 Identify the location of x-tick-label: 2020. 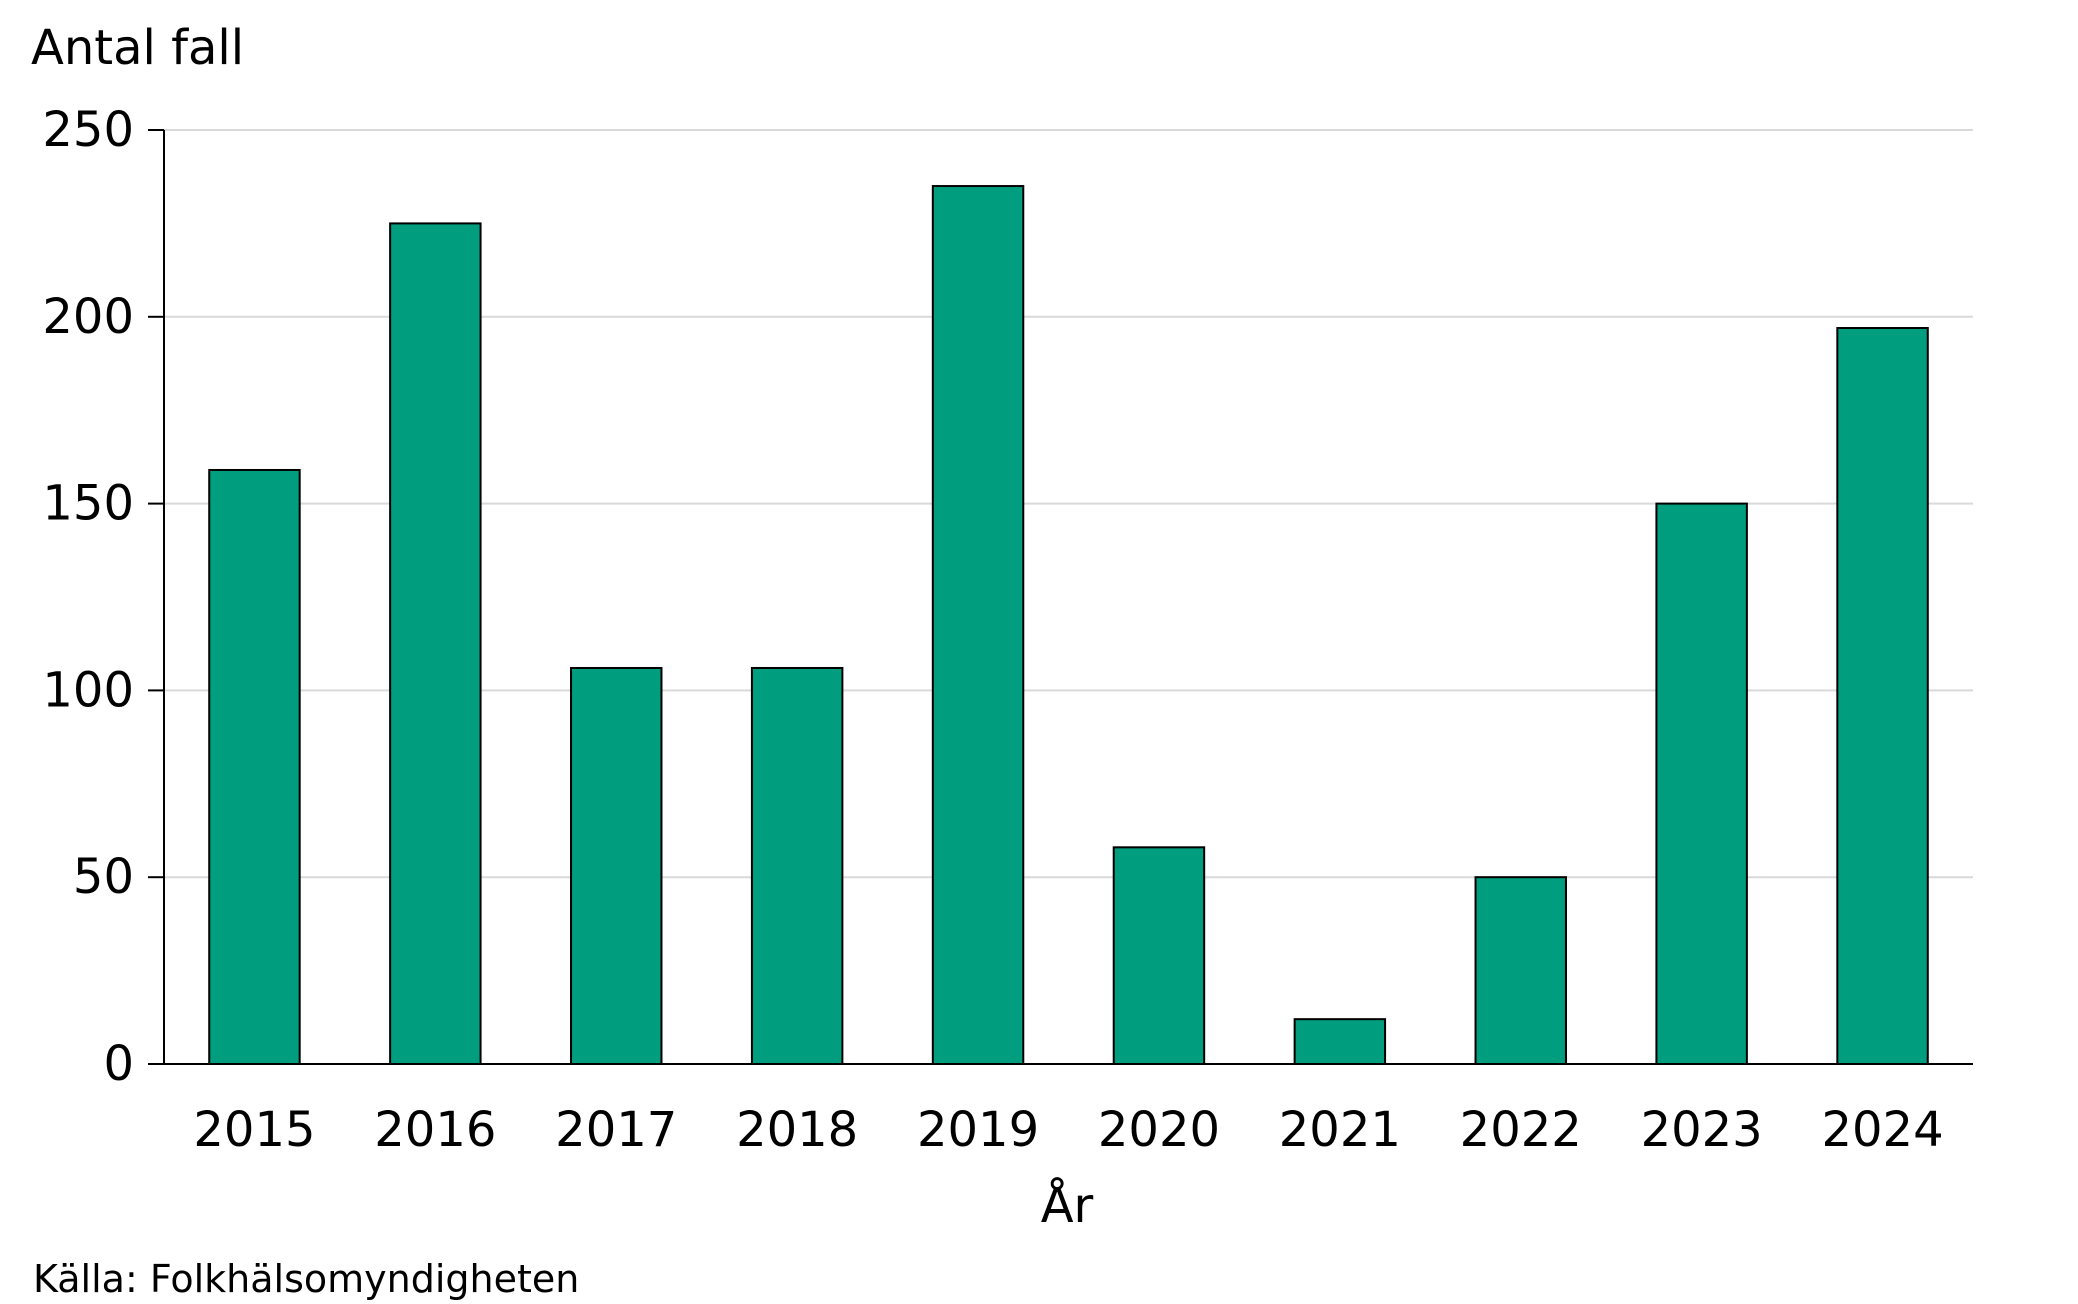
(1159, 1130).